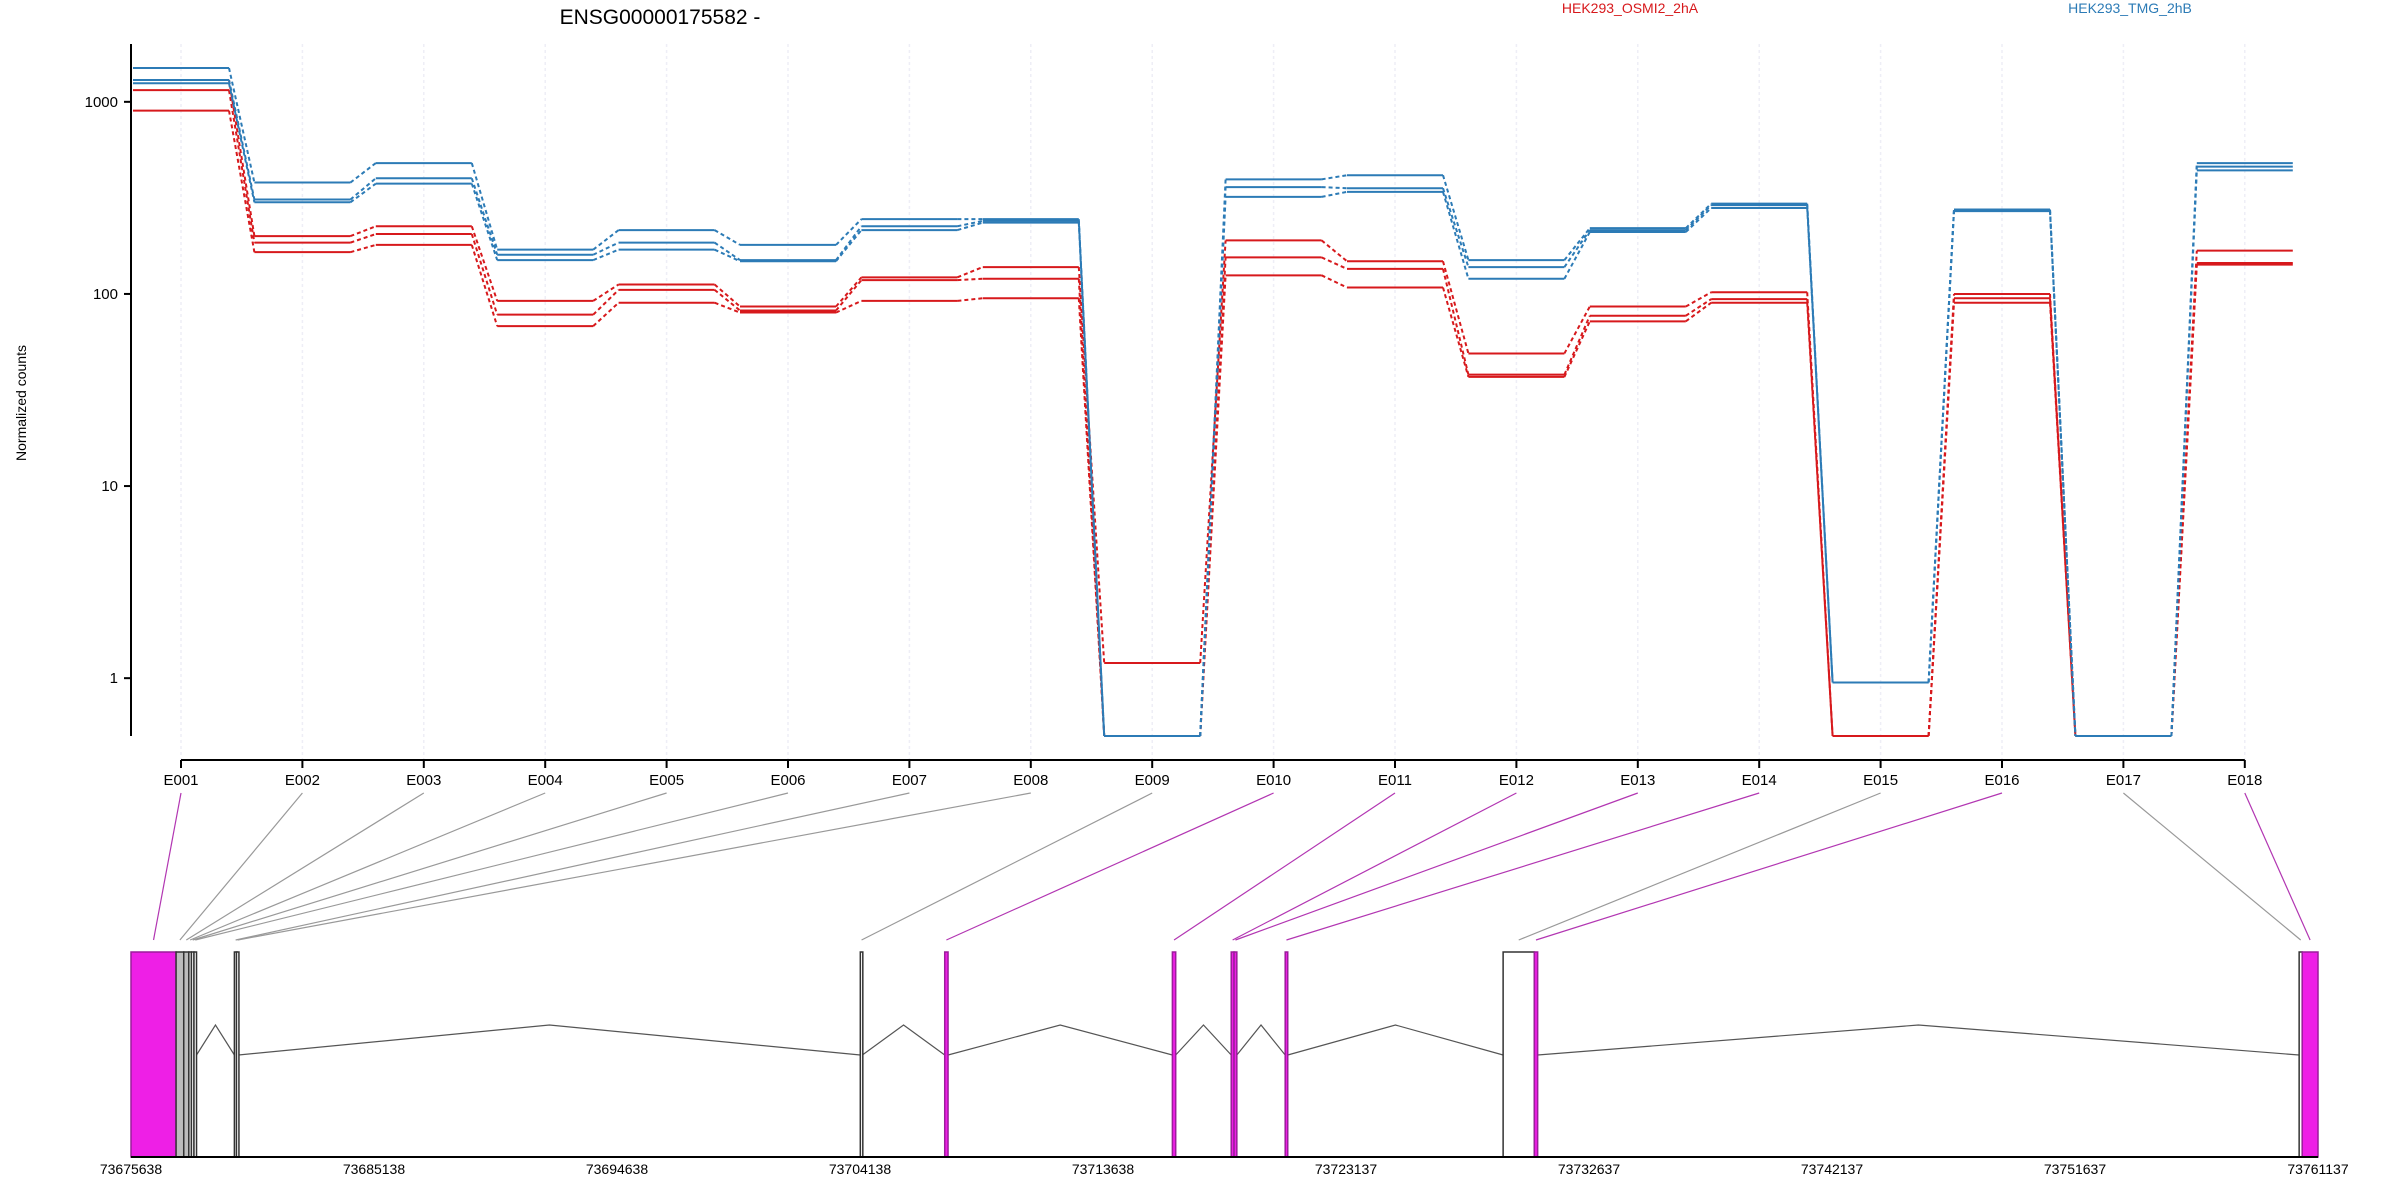 This screenshot has width=2400, height=1200. I want to click on coordinate-label: 73704138, so click(860, 1169).